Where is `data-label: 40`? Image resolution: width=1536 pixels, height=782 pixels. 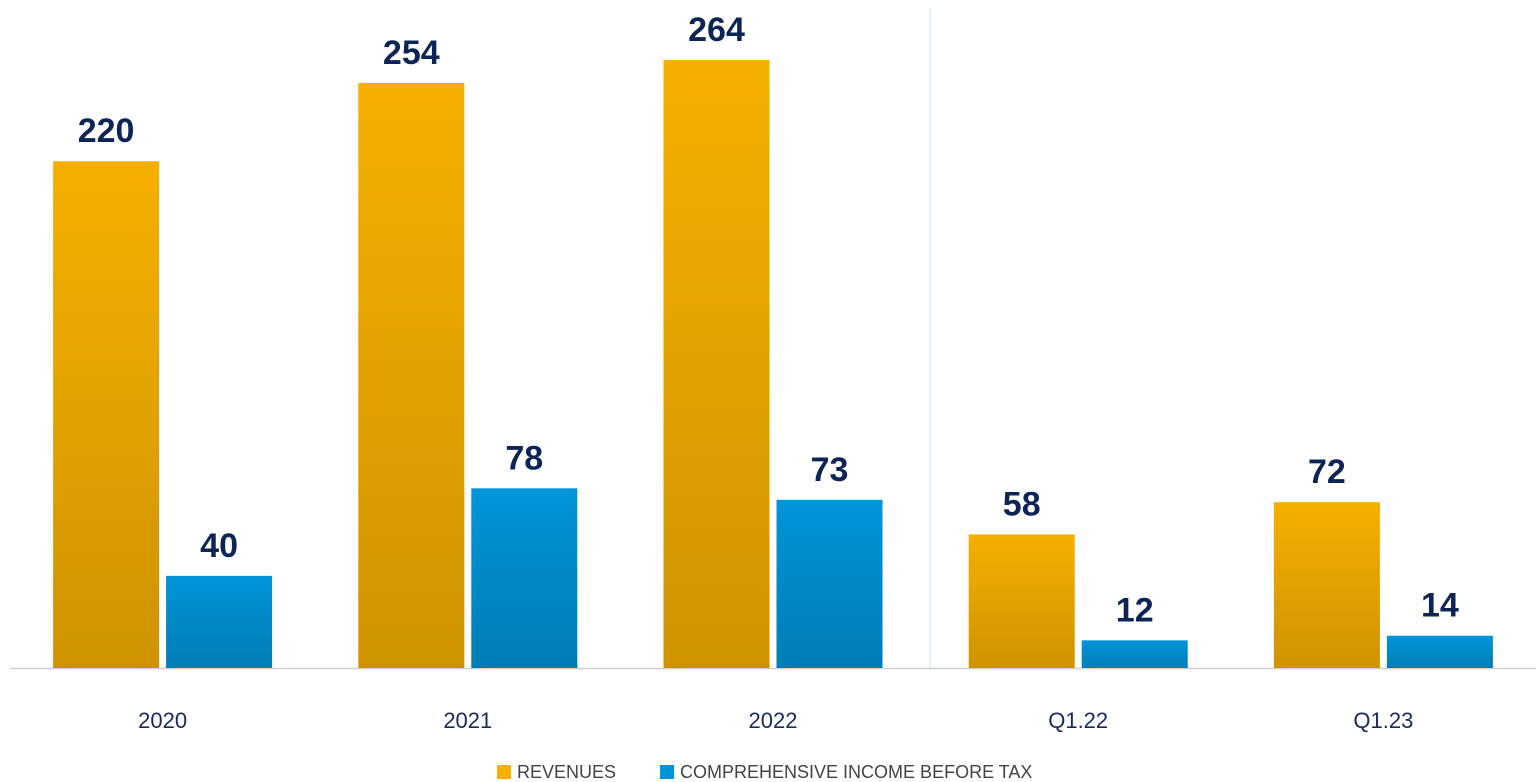 data-label: 40 is located at coordinates (219, 546).